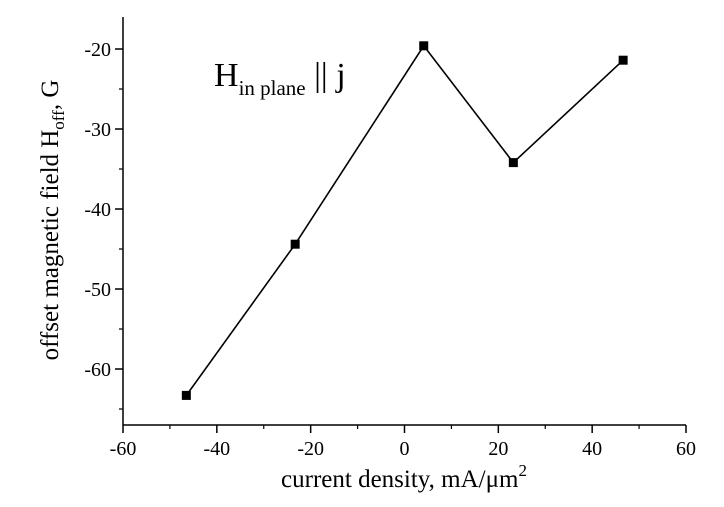  Describe the element at coordinates (400, 479) in the screenshot. I see `x-axis-label-text: current density, mA/μm` at that location.